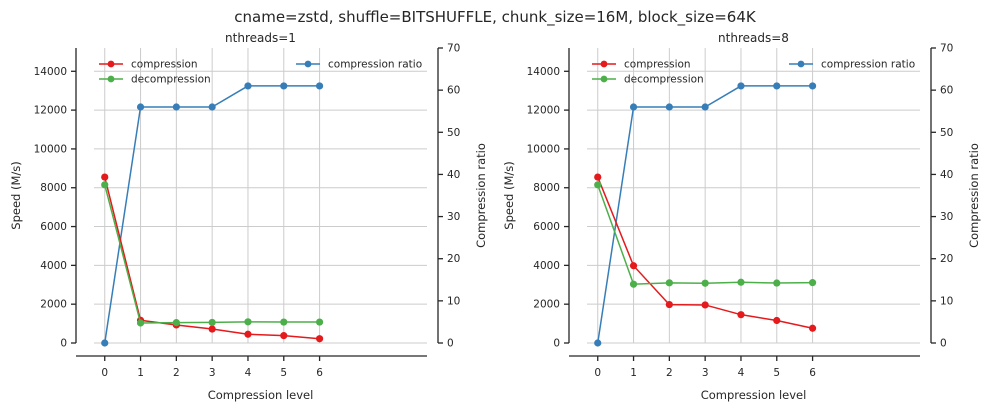  I want to click on legend-marker-compression-ratio, so click(308, 64).